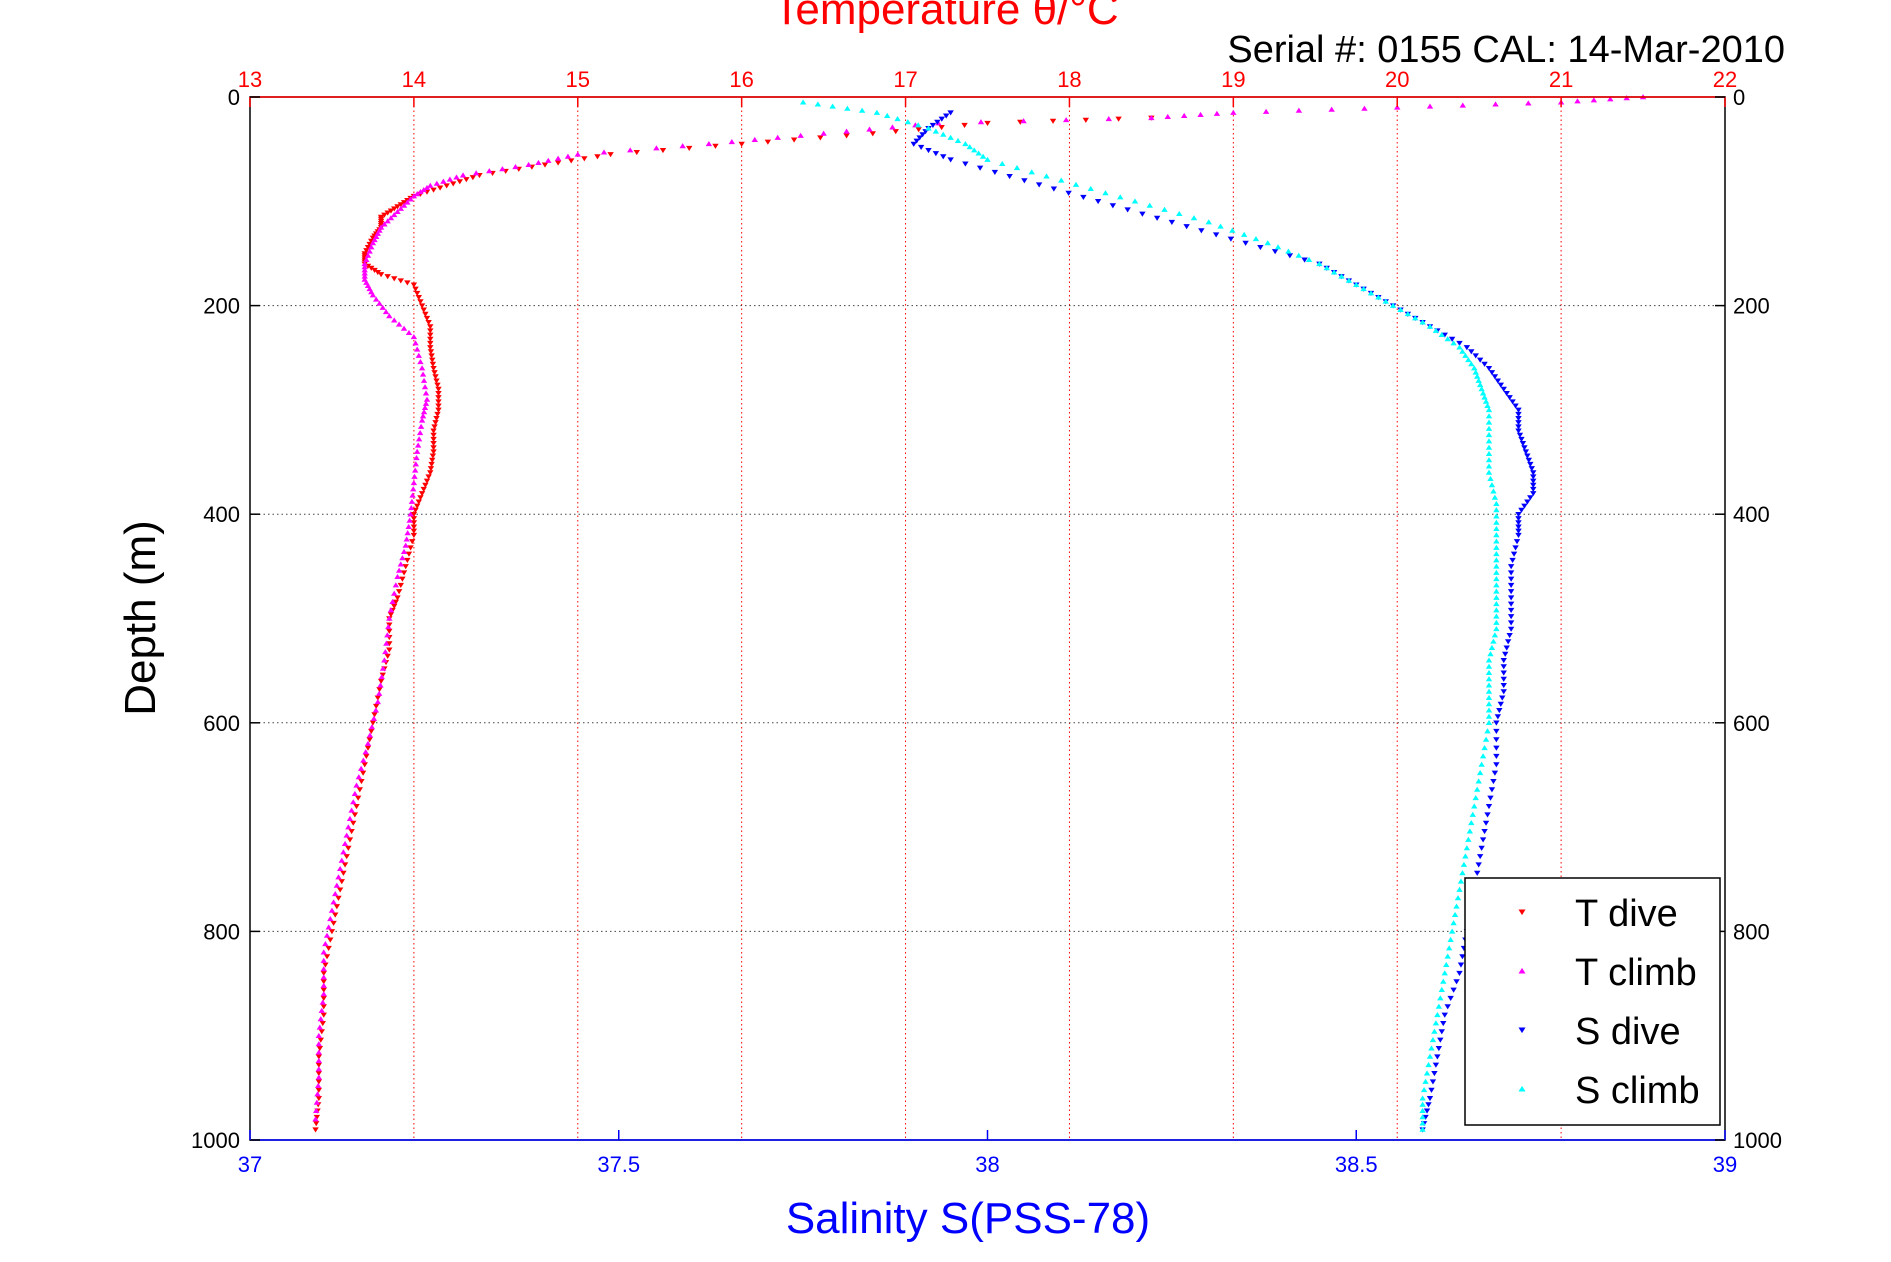  I want to click on temperature-tick-label: 18, so click(1069, 79).